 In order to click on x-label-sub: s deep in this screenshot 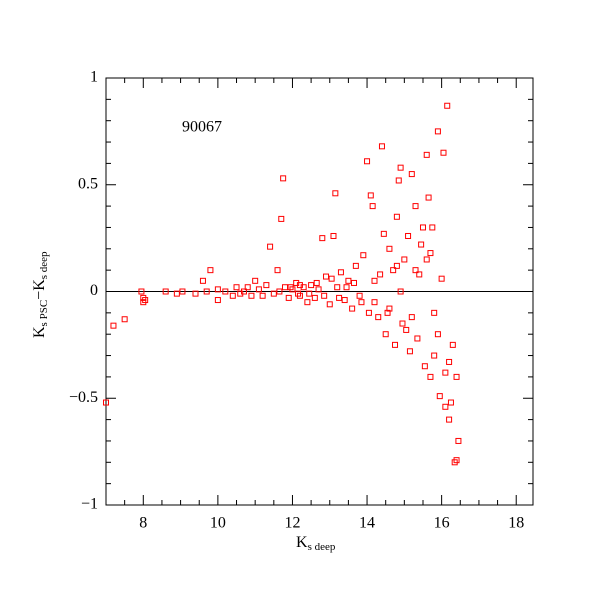, I will do `click(322, 547)`.